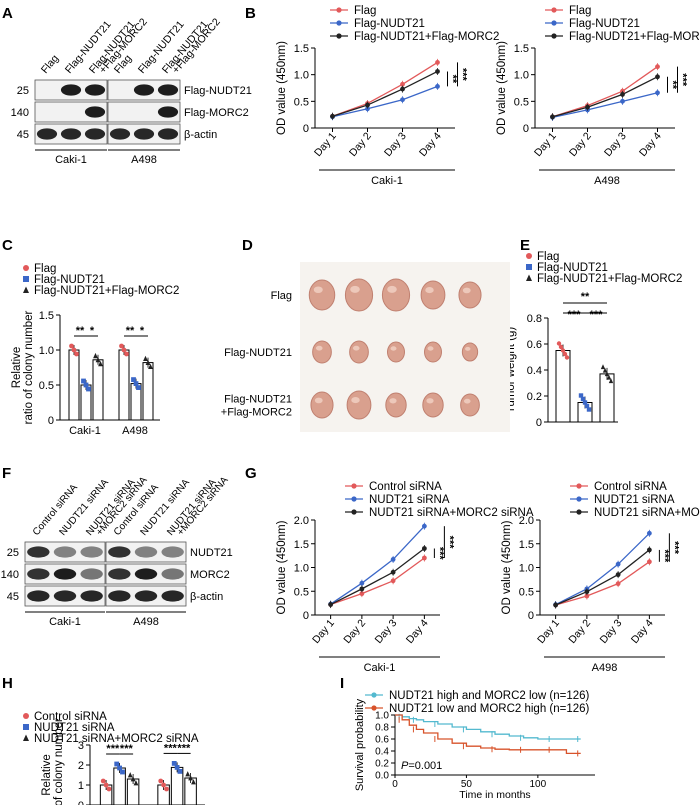  Describe the element at coordinates (85, 431) in the screenshot. I see `category-label: Caki-1` at that location.